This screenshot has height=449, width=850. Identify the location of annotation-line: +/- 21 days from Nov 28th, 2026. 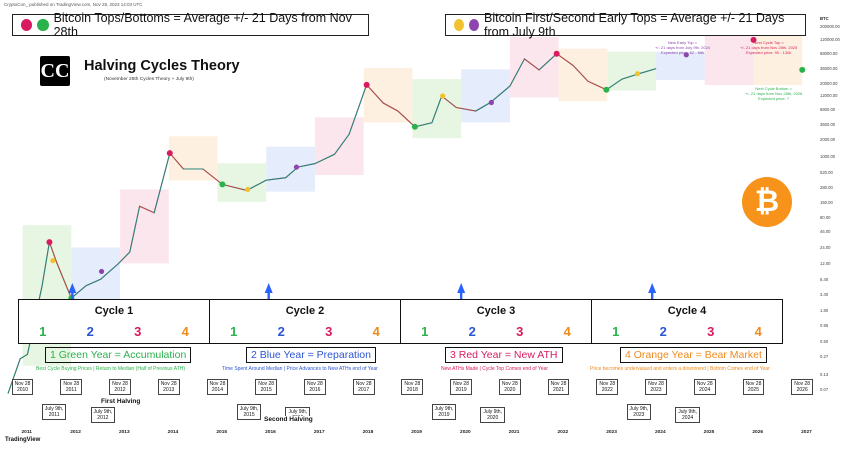
(774, 93).